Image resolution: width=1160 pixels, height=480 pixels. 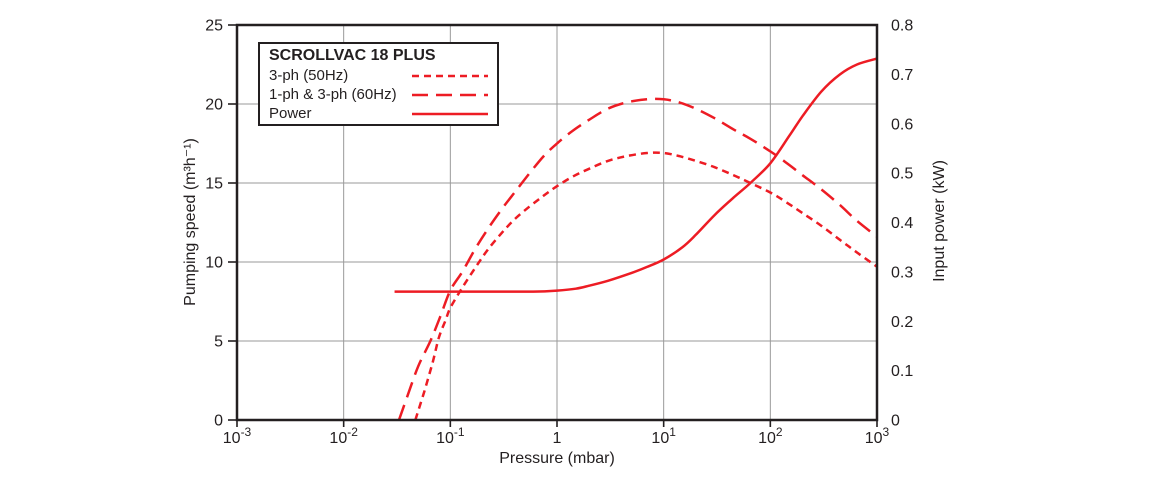 I want to click on y-right-tick-label: 0.8, so click(x=902, y=26).